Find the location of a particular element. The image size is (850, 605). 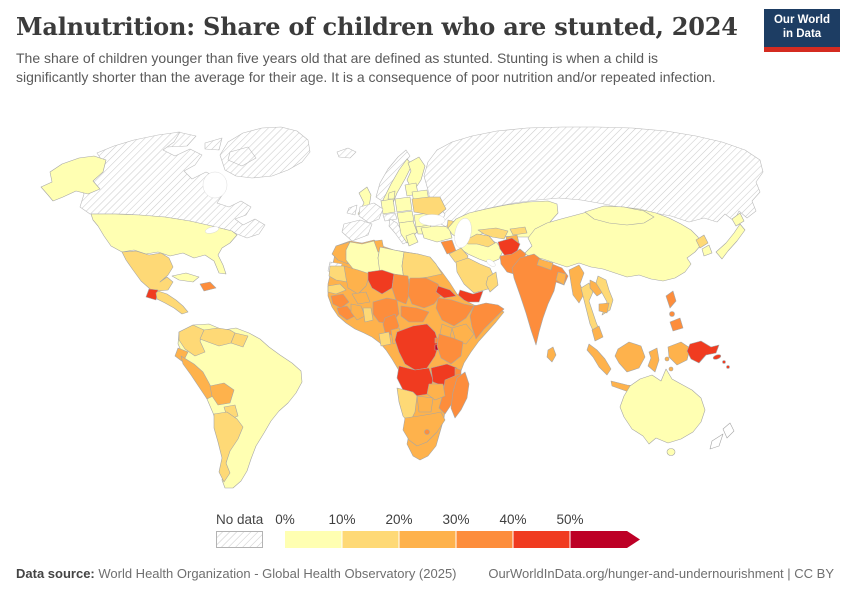

country-argentina is located at coordinates (228, 447).